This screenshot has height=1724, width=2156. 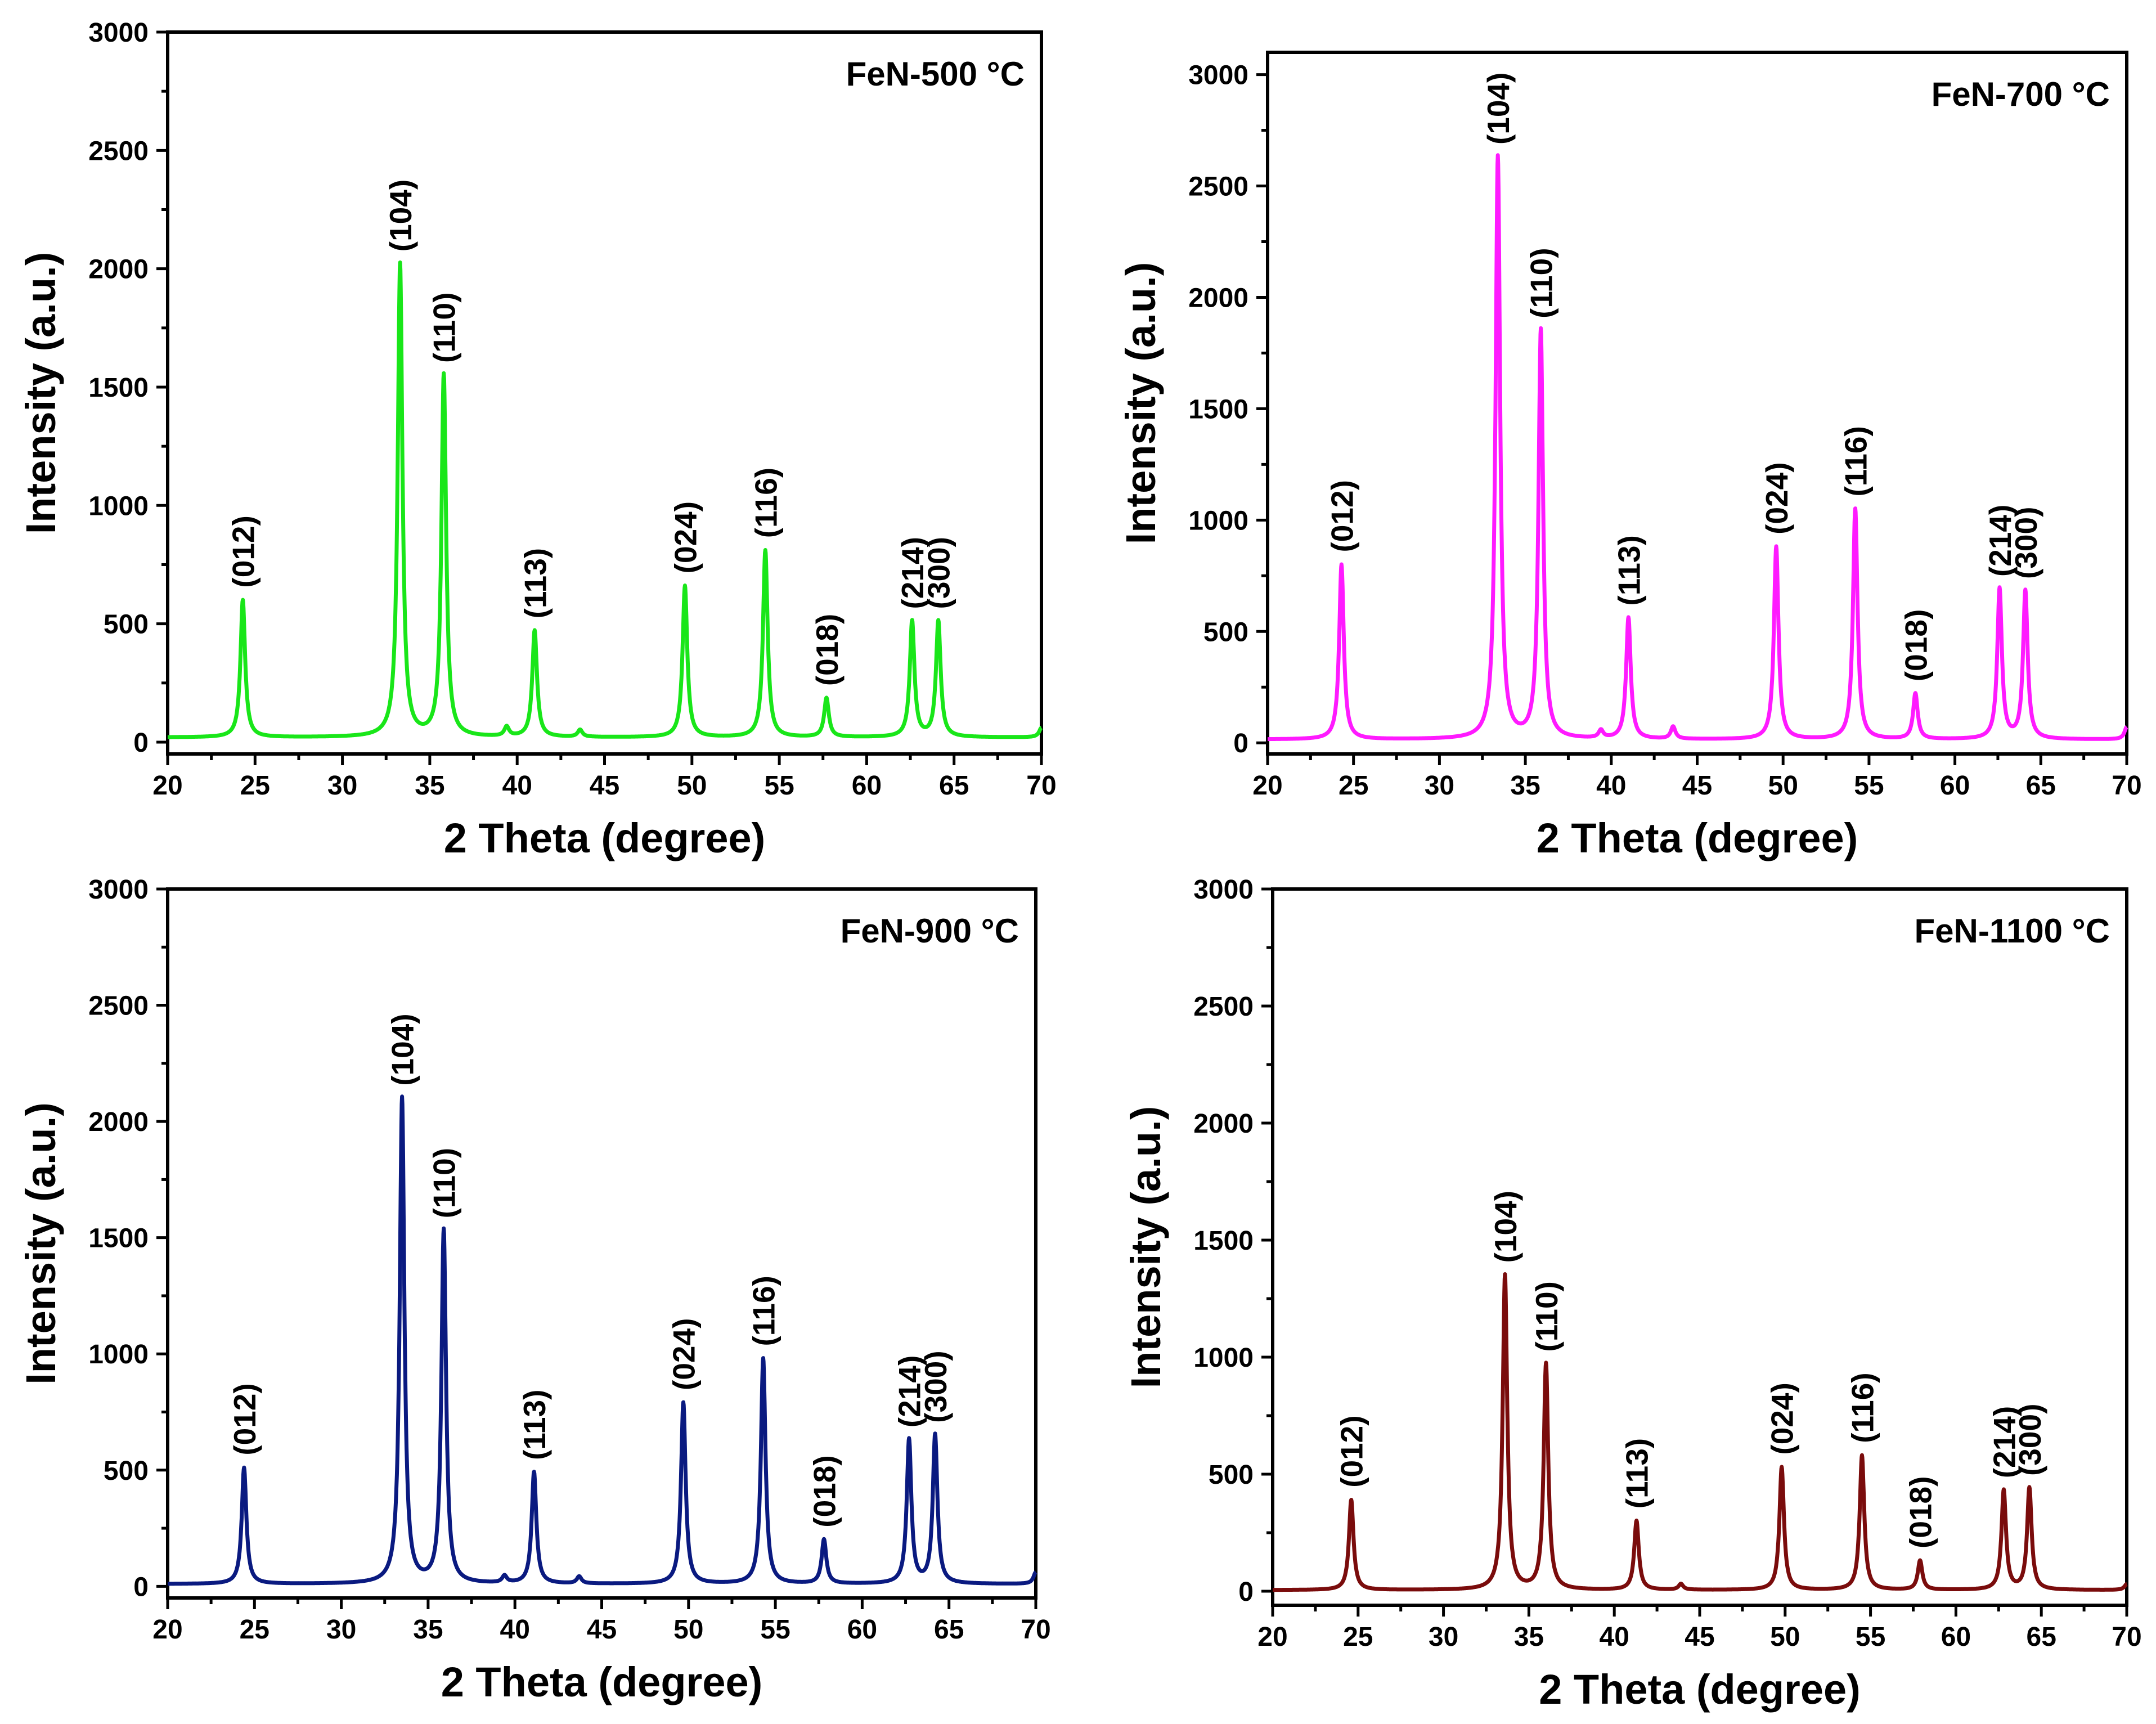 What do you see at coordinates (935, 74) in the screenshot?
I see `panel-title: FeN-500 °C` at bounding box center [935, 74].